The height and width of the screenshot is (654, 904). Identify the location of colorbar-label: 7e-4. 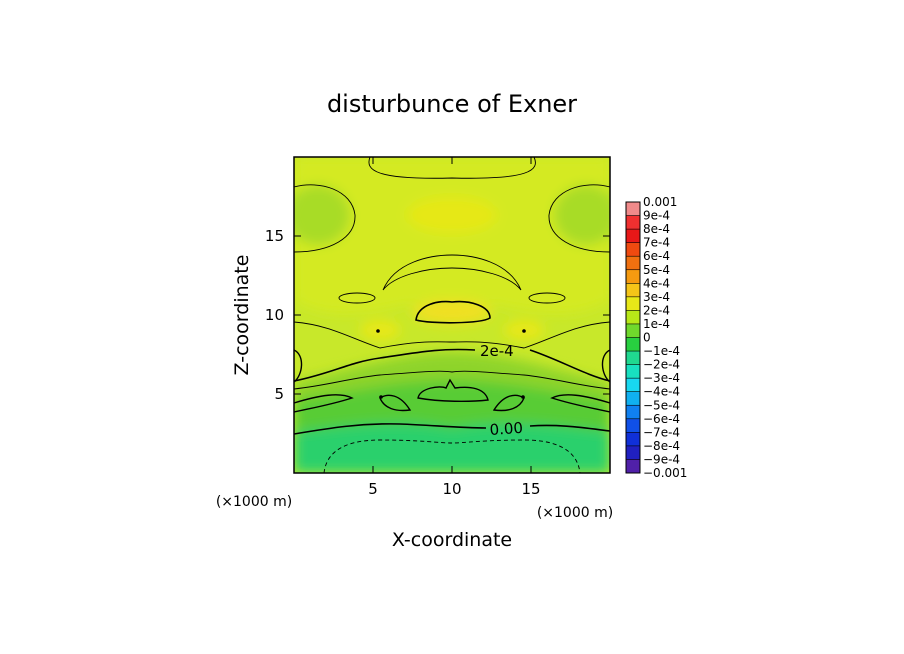
(656, 243).